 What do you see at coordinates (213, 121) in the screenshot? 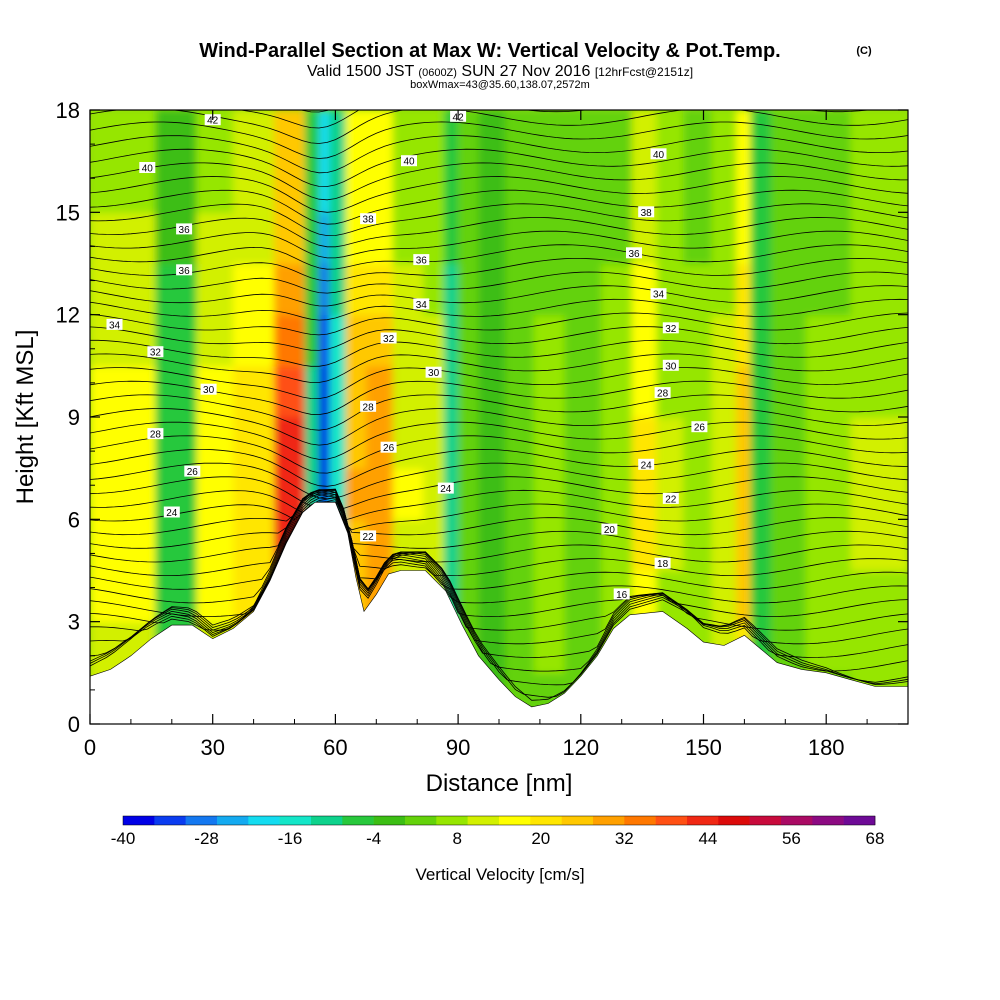
I see `svg-text: 42` at bounding box center [213, 121].